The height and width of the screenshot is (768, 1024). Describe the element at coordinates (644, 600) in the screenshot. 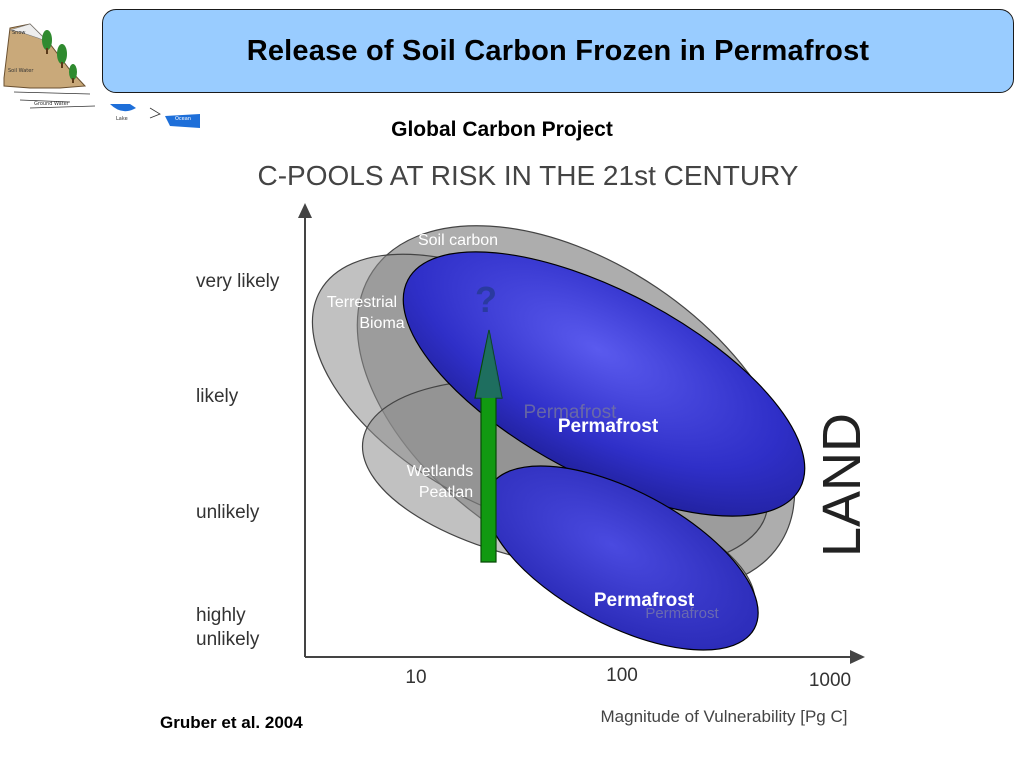

I see `label-permafrost-highlight-lower: Permafrost` at that location.